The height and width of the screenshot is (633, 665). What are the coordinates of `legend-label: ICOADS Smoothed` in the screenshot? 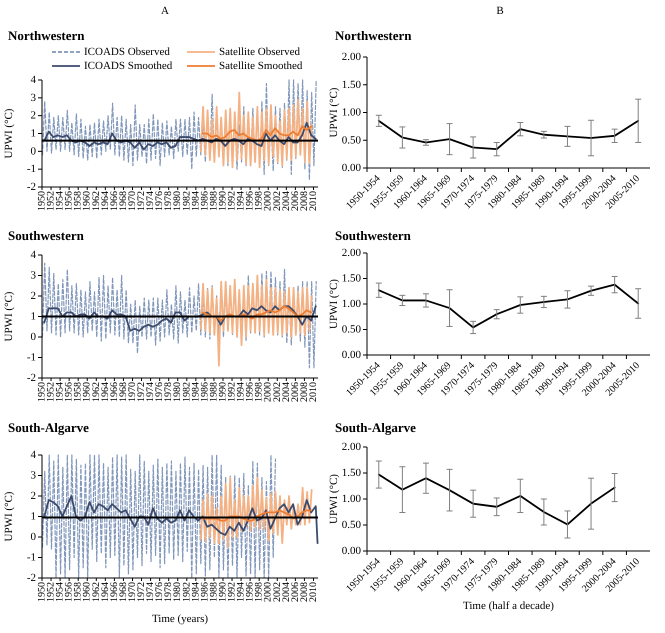 It's located at (128, 66).